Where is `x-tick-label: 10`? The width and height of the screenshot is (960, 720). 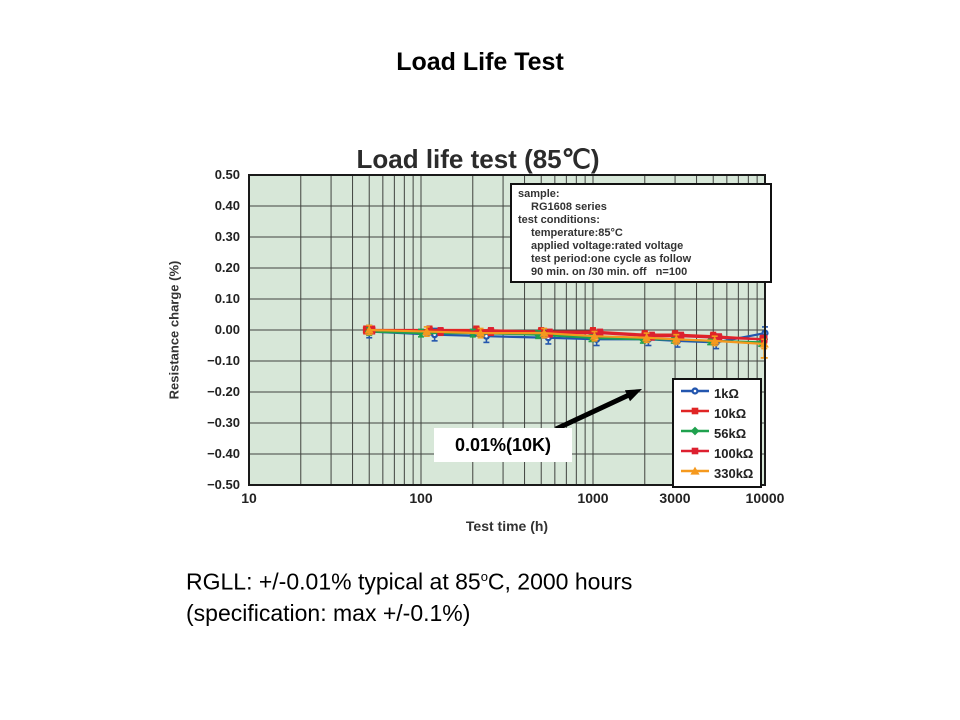
x-tick-label: 10 is located at coordinates (249, 498).